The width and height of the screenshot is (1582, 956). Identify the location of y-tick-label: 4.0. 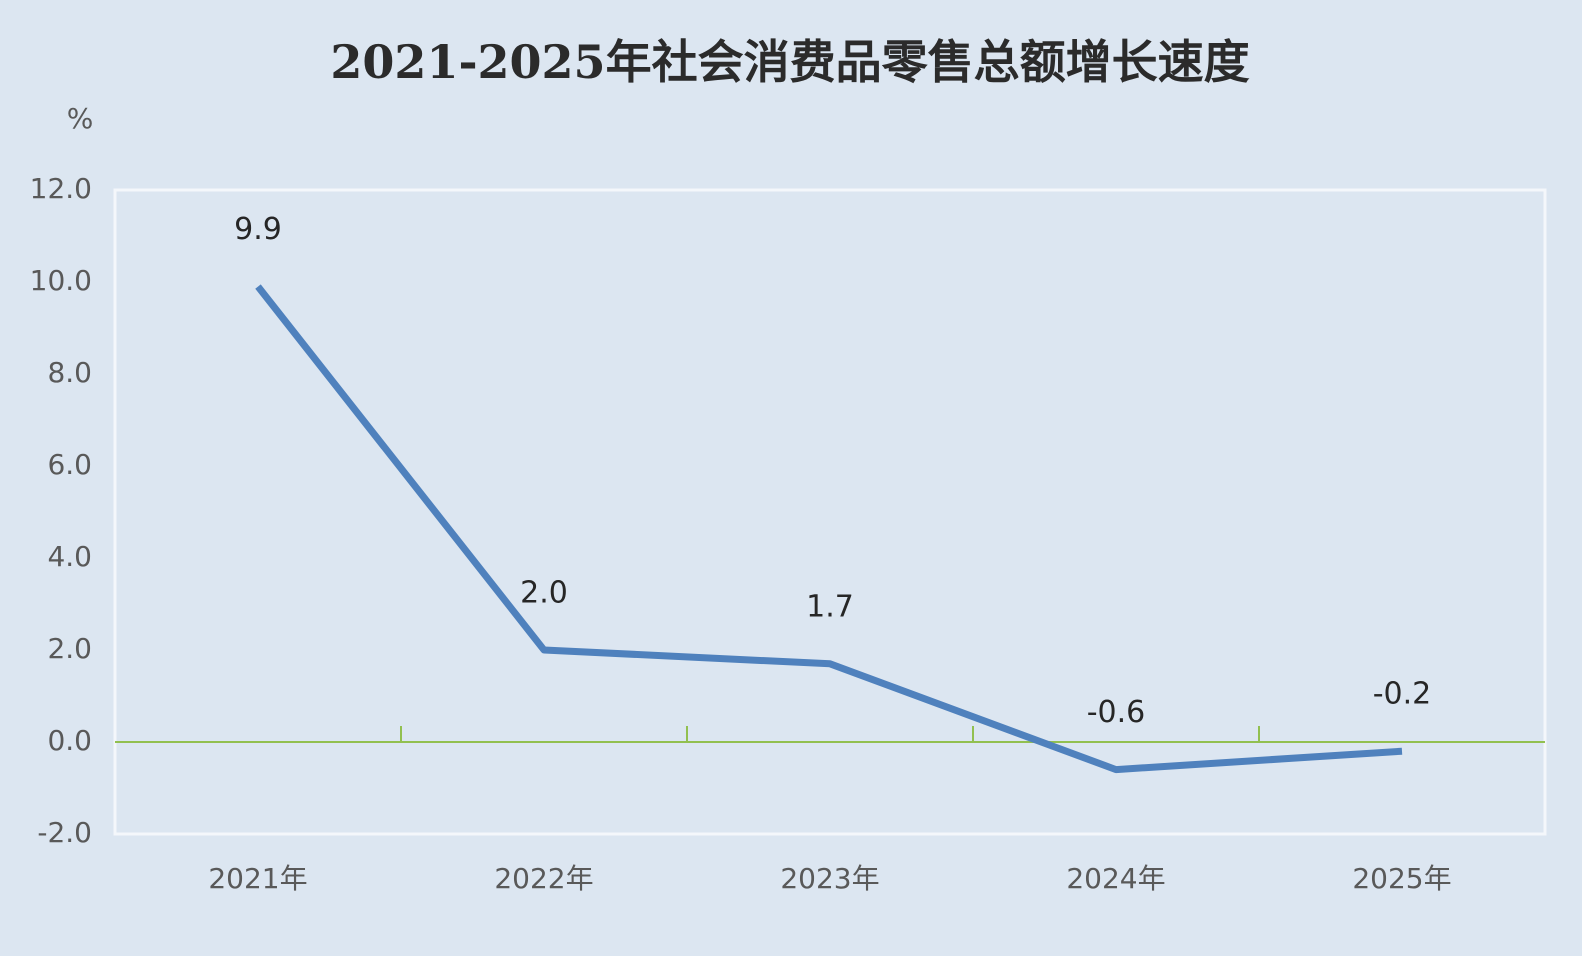
(69, 556).